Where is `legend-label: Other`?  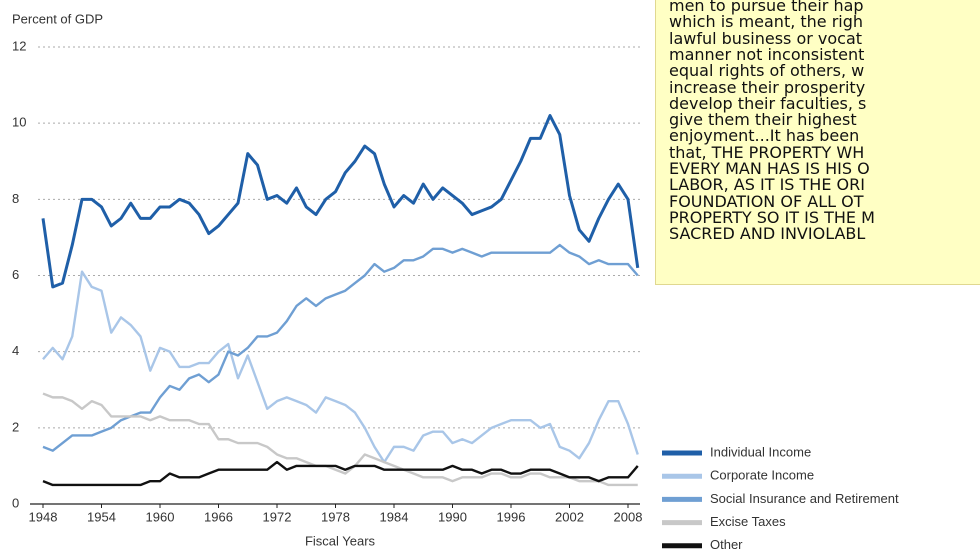 legend-label: Other is located at coordinates (726, 544).